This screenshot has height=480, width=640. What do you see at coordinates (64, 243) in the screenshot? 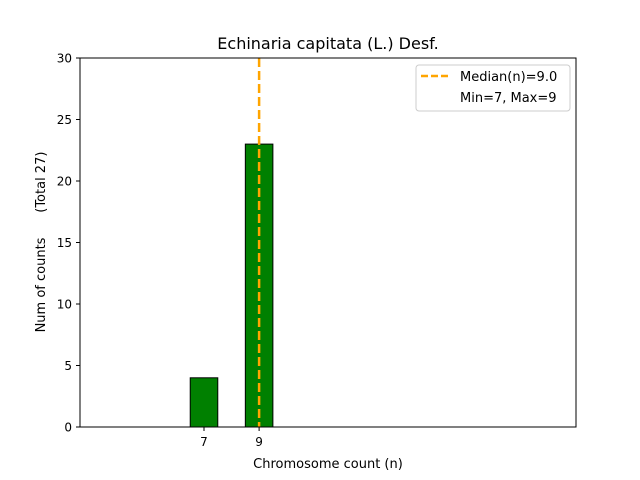
I see `y-tick-label: 15` at bounding box center [64, 243].